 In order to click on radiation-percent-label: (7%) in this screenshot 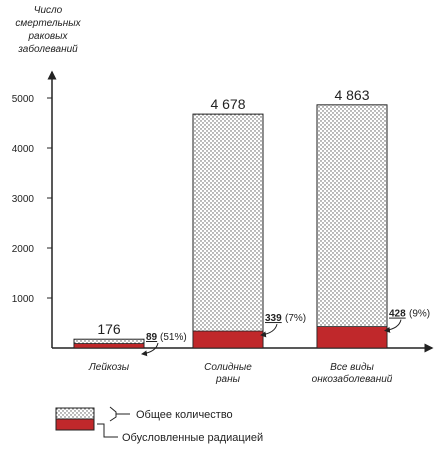, I will do `click(295, 318)`.